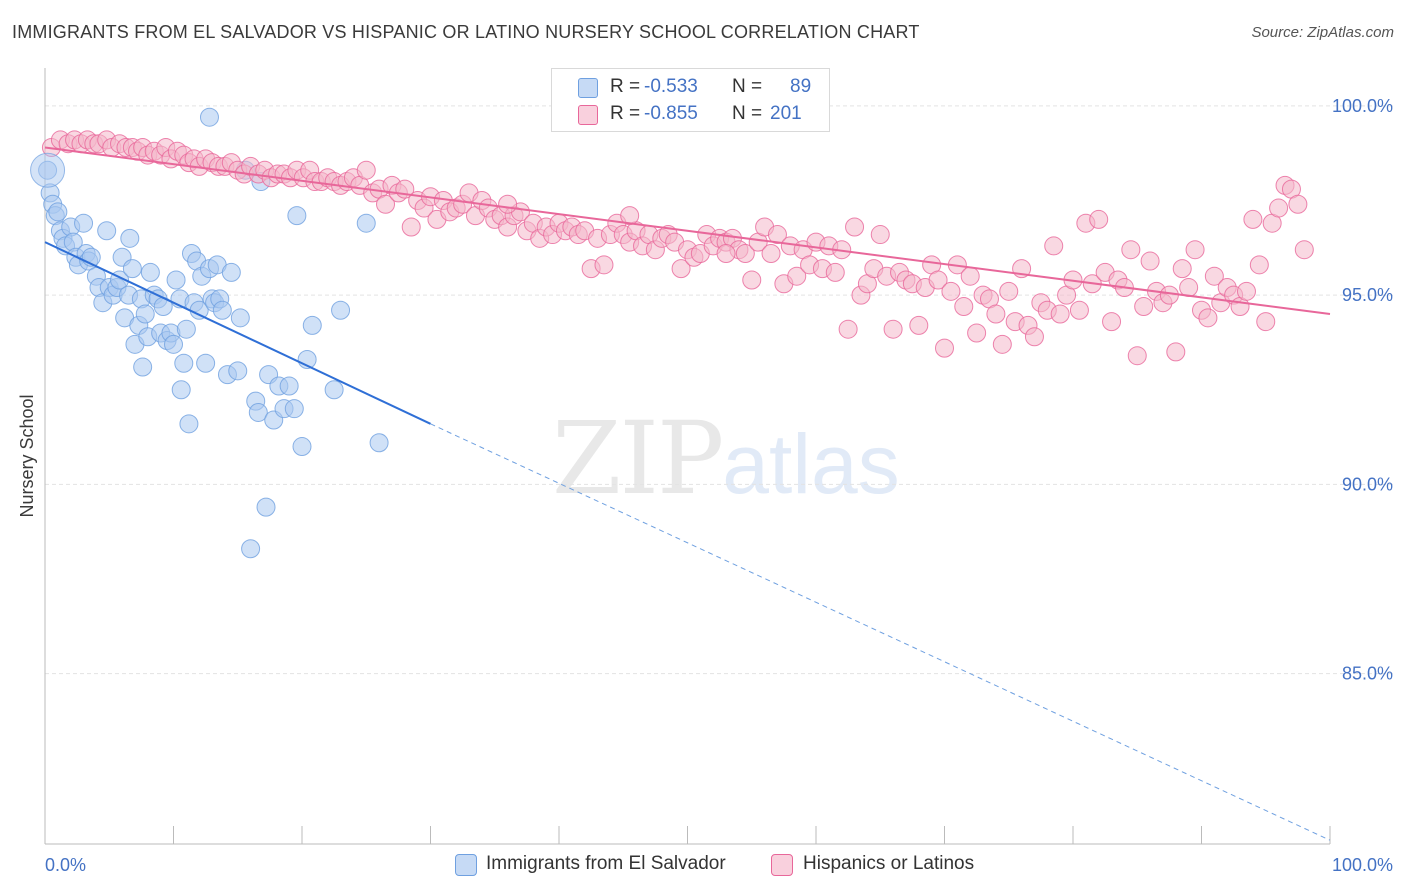  Describe the element at coordinates (671, 113) in the screenshot. I see `legend-r-value: -0.855` at that location.